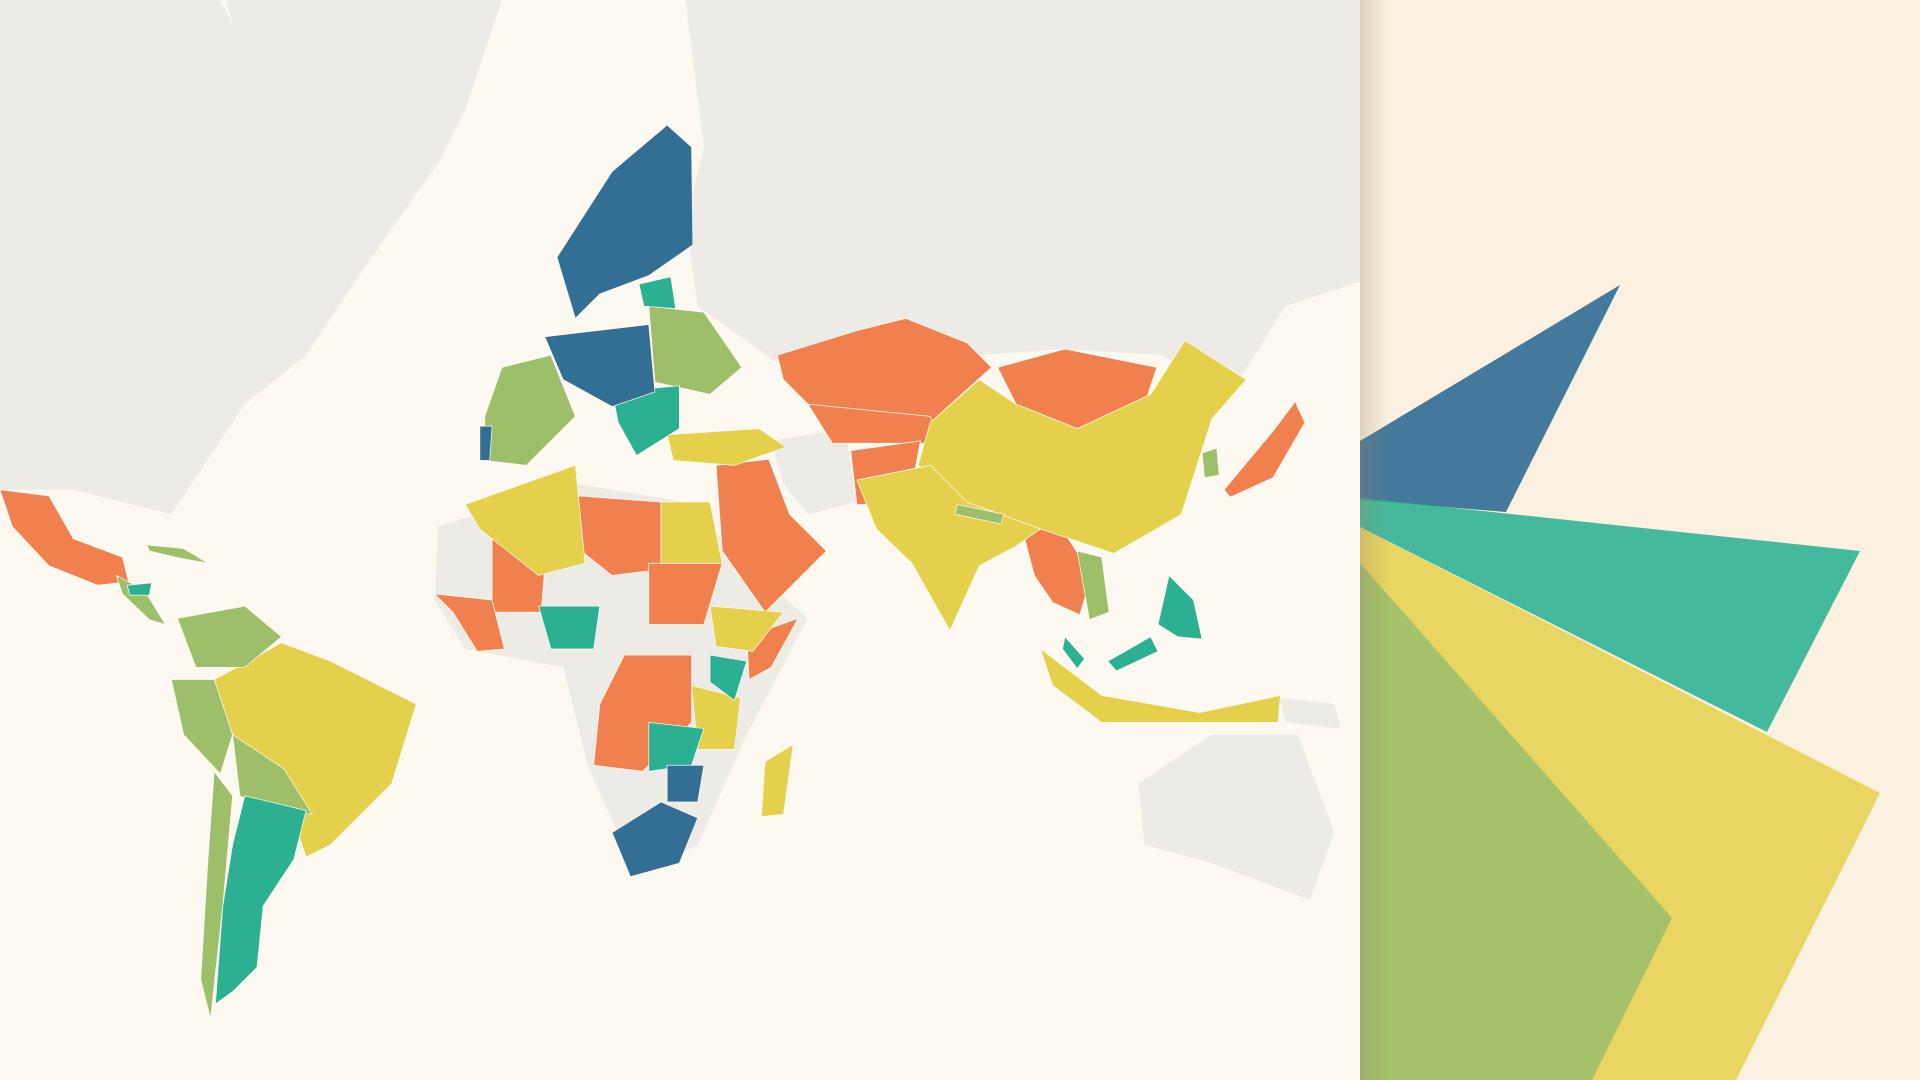 This screenshot has width=1920, height=1080. I want to click on country-south-africa, so click(655, 839).